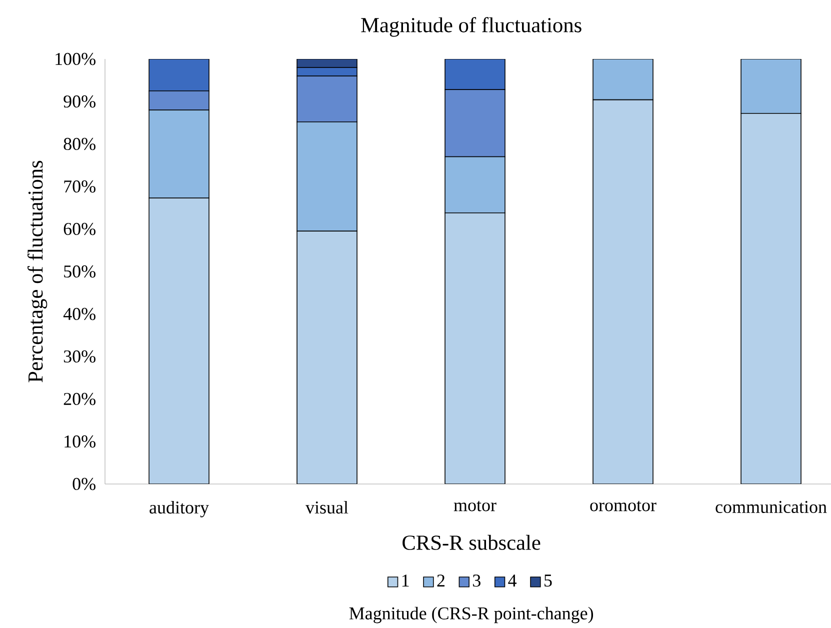  Describe the element at coordinates (80, 144) in the screenshot. I see `y-tick-label: 80%` at that location.